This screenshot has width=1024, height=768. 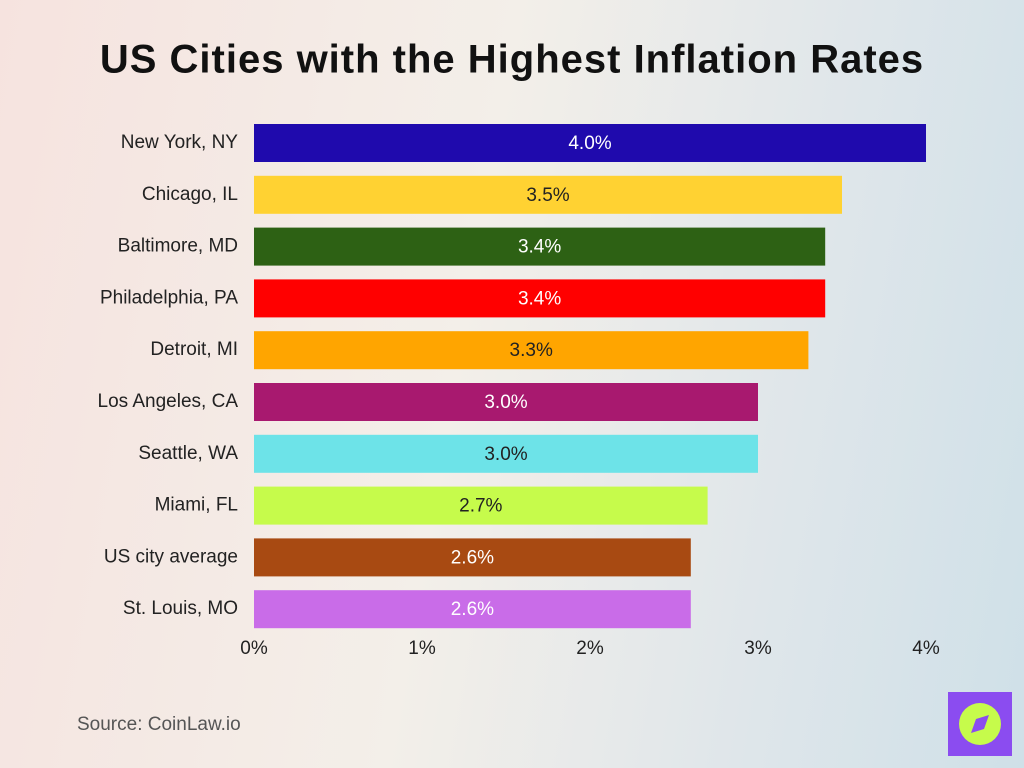 I want to click on x-tick-label: 3%, so click(x=758, y=648).